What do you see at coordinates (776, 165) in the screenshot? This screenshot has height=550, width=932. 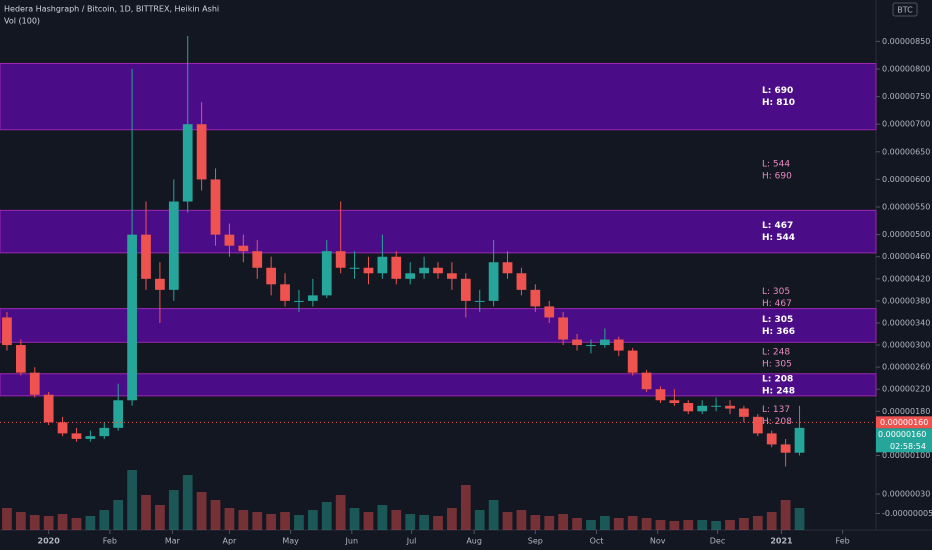 I see `zone-label-low: L: 544` at bounding box center [776, 165].